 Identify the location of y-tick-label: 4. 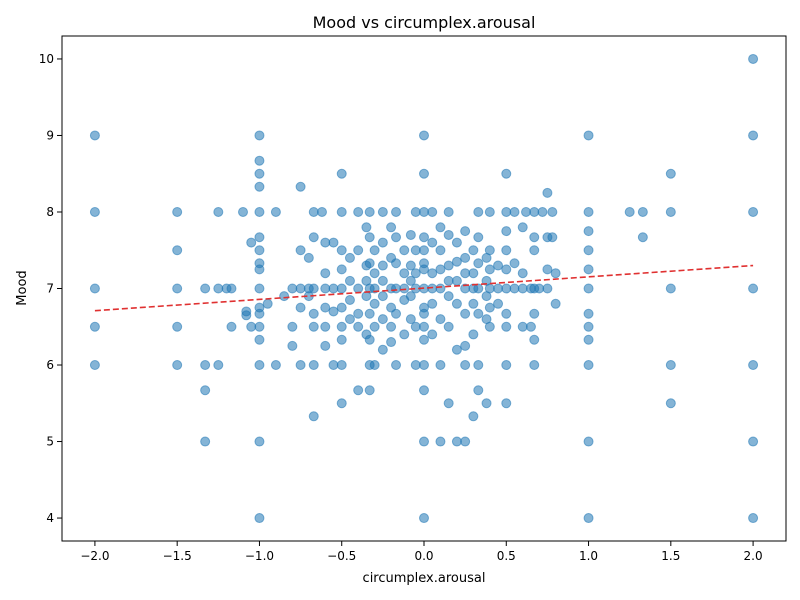
(50, 518).